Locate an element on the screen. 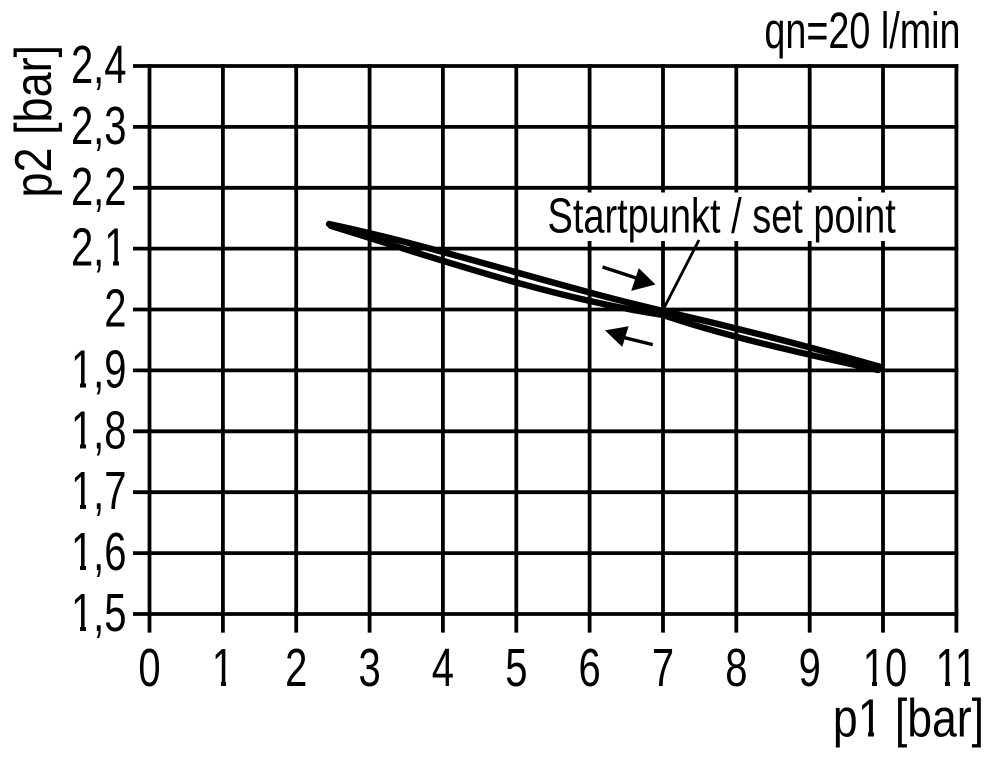 This screenshot has height=764, width=1000. svg-text: qn=20 l/min is located at coordinates (862, 30).